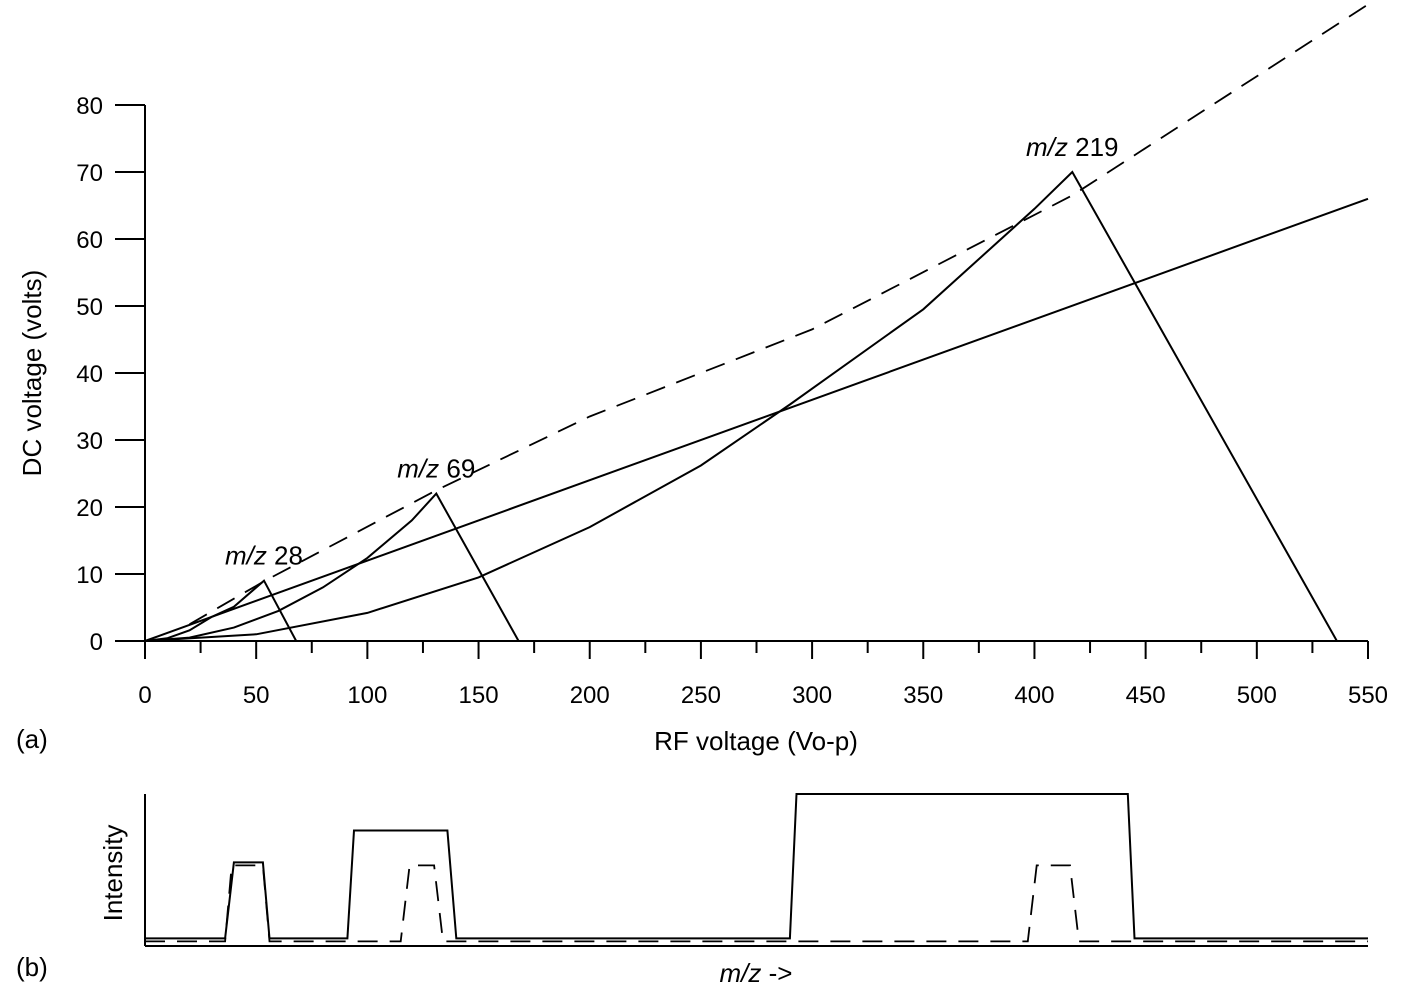 Image resolution: width=1401 pixels, height=988 pixels. I want to click on b-x-axis-label-prefix: m/z, so click(741, 973).